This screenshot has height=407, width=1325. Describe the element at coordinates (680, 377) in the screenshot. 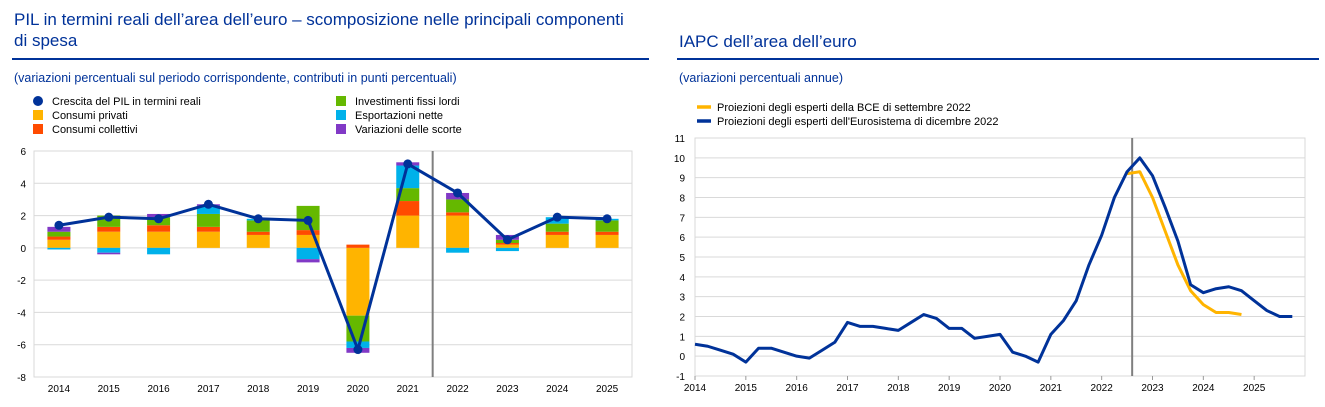

I see `y-tick-label: -1` at that location.